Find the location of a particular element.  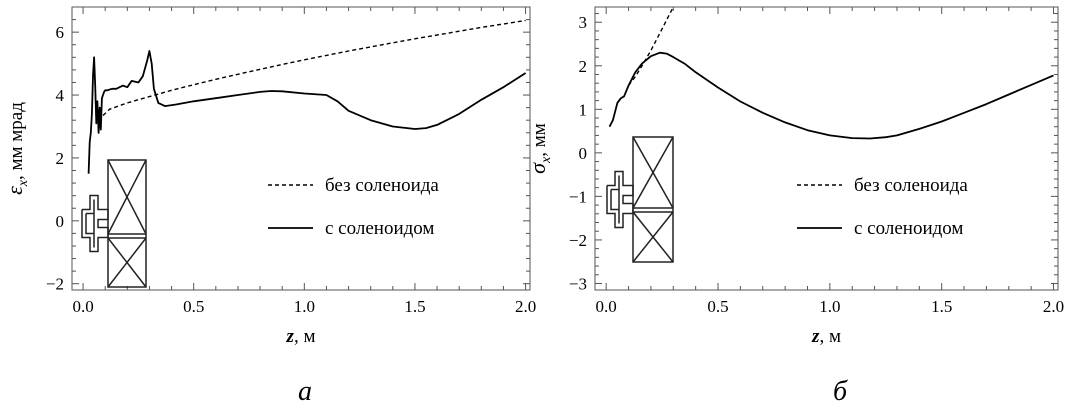

y-tick-label: −3 is located at coordinates (578, 283).